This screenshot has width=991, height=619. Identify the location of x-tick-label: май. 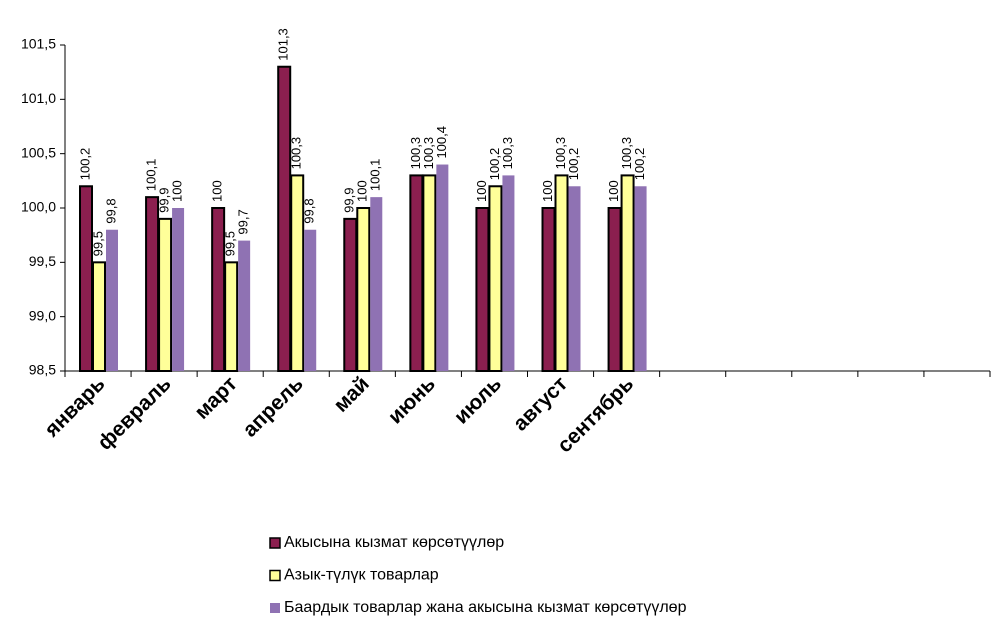
(351, 394).